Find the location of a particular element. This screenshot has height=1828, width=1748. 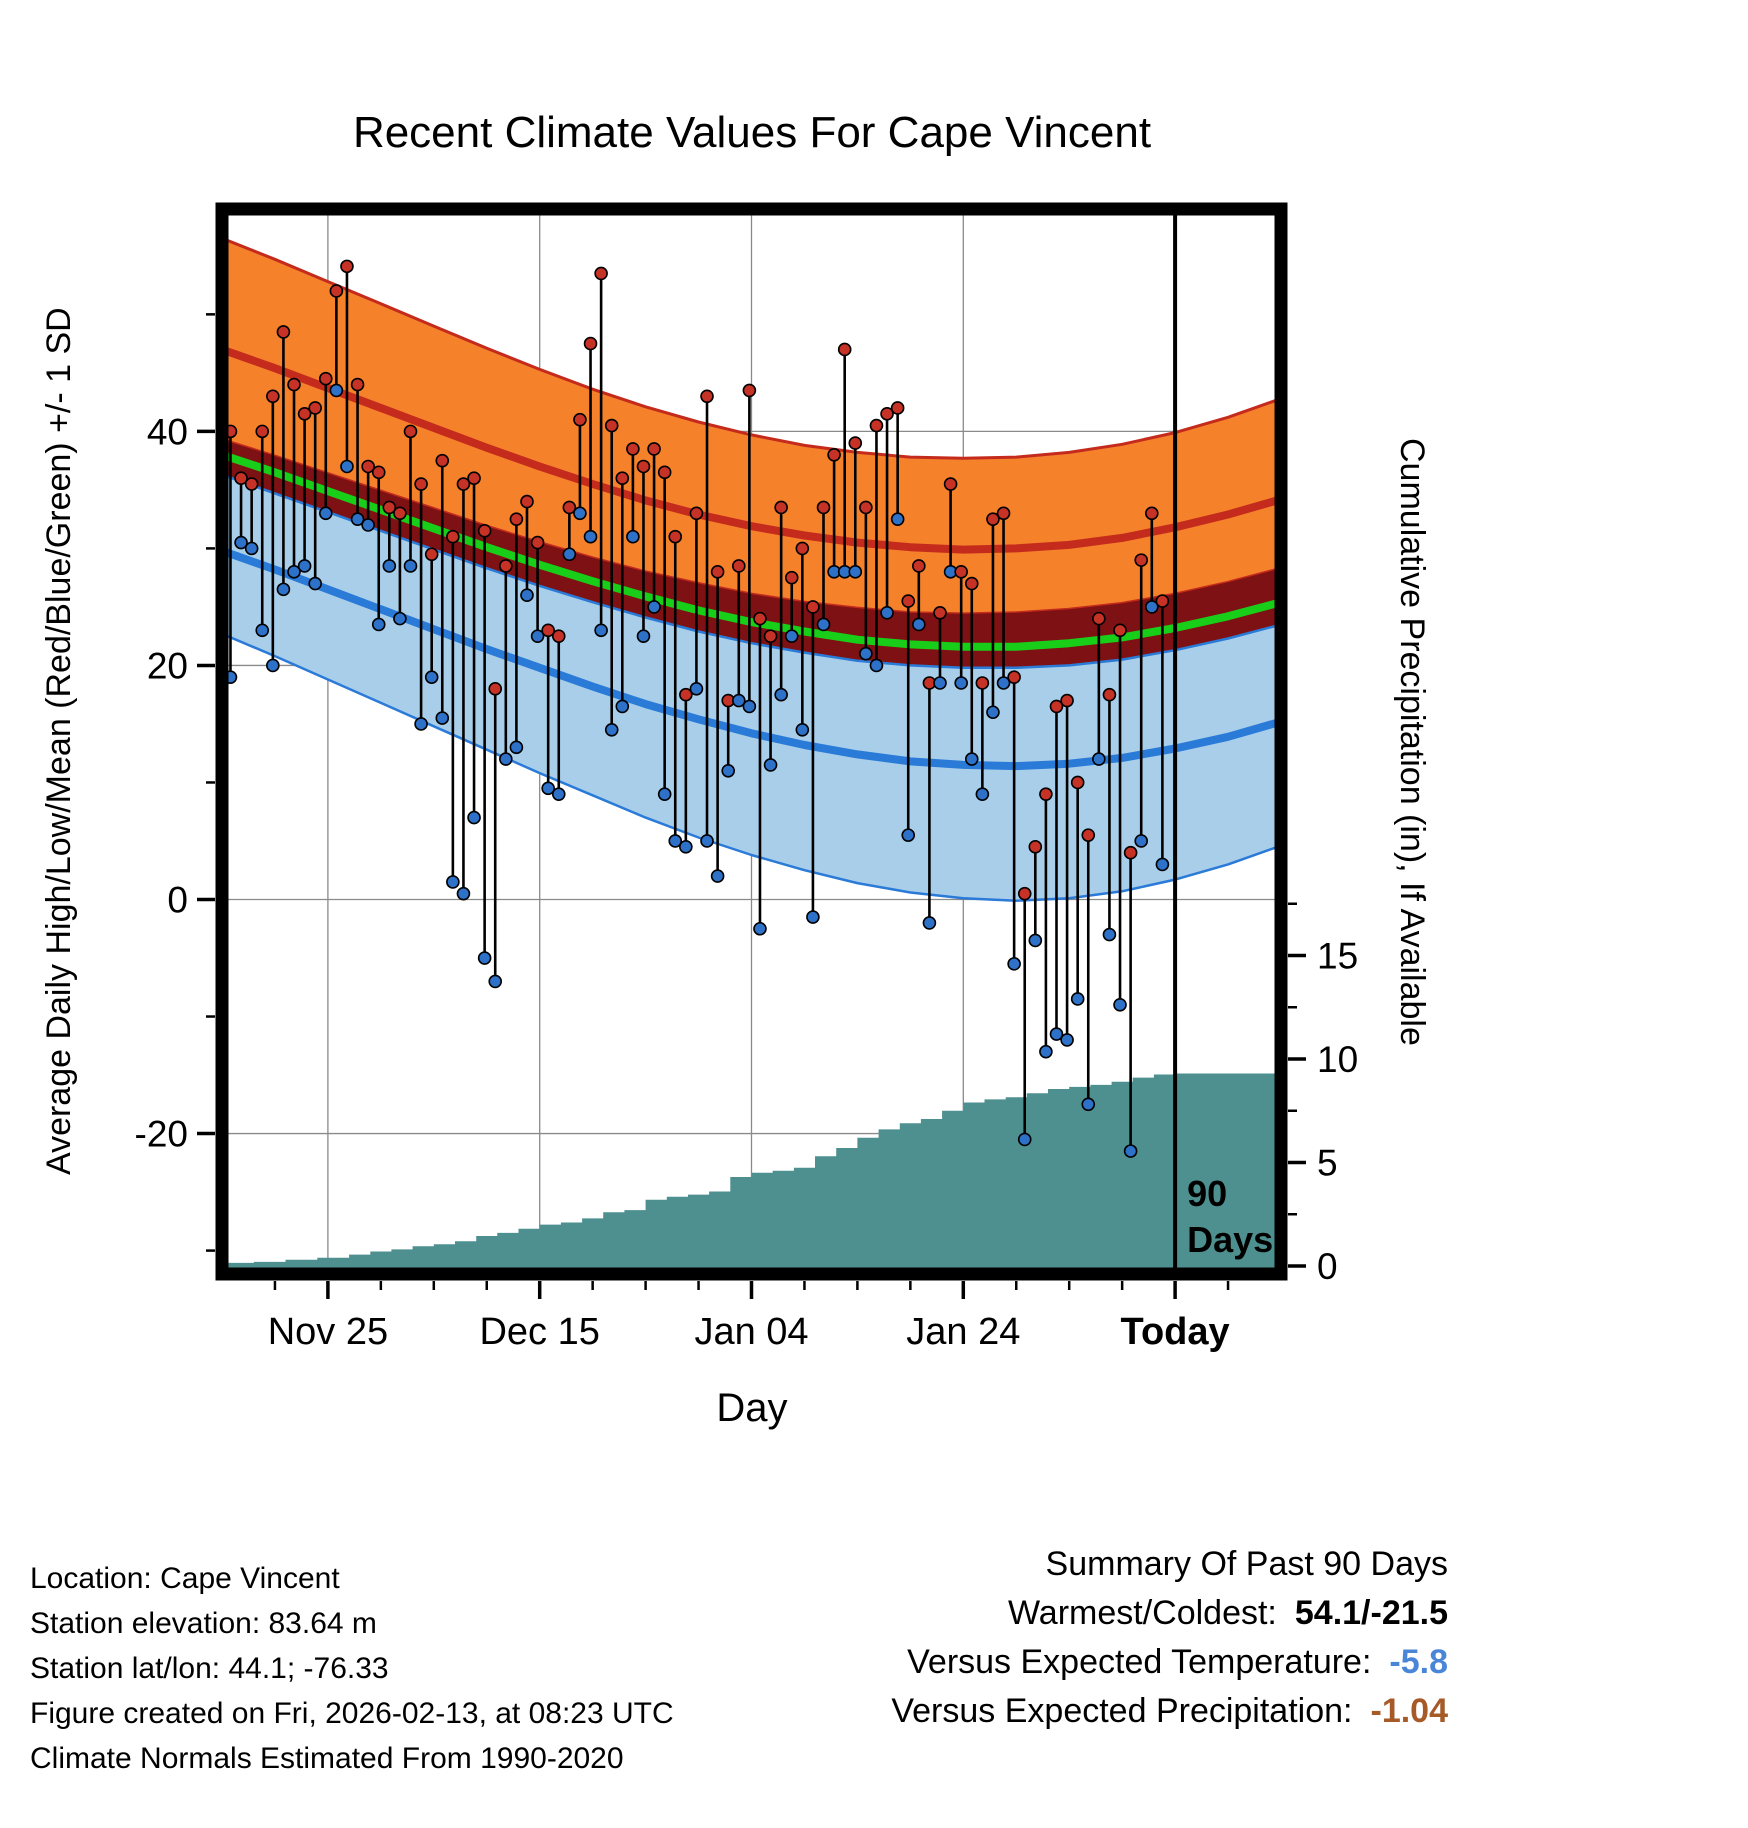

vs-temp-label: Versus Expected Temperature: is located at coordinates (1139, 1662).